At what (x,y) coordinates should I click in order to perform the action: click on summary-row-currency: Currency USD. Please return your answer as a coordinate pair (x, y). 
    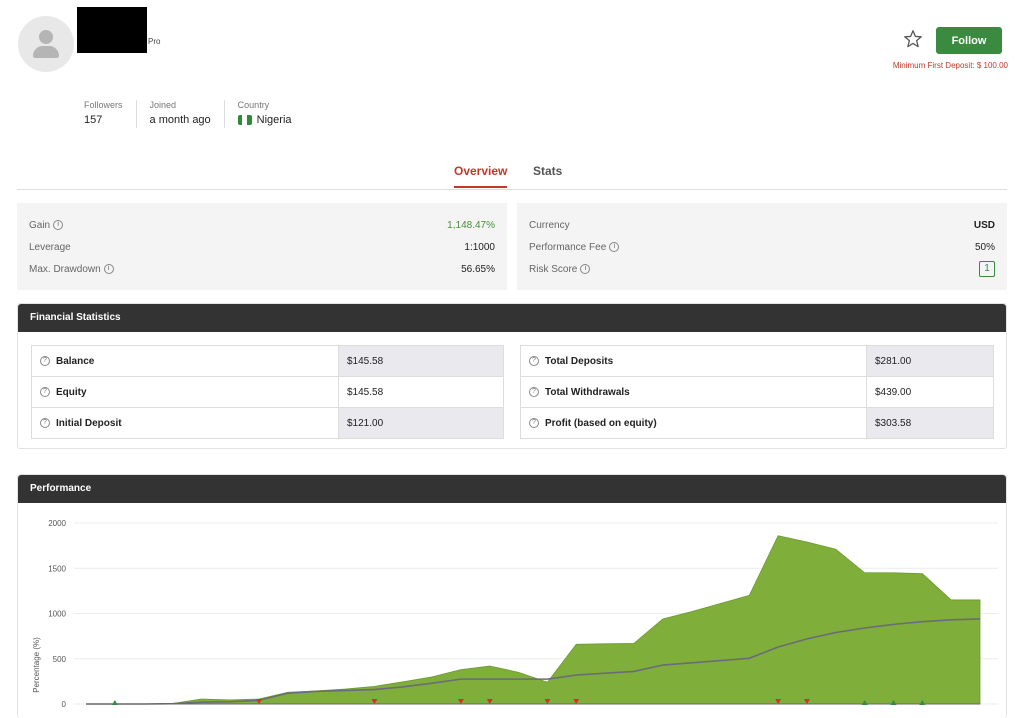
    Looking at the image, I should click on (762, 225).